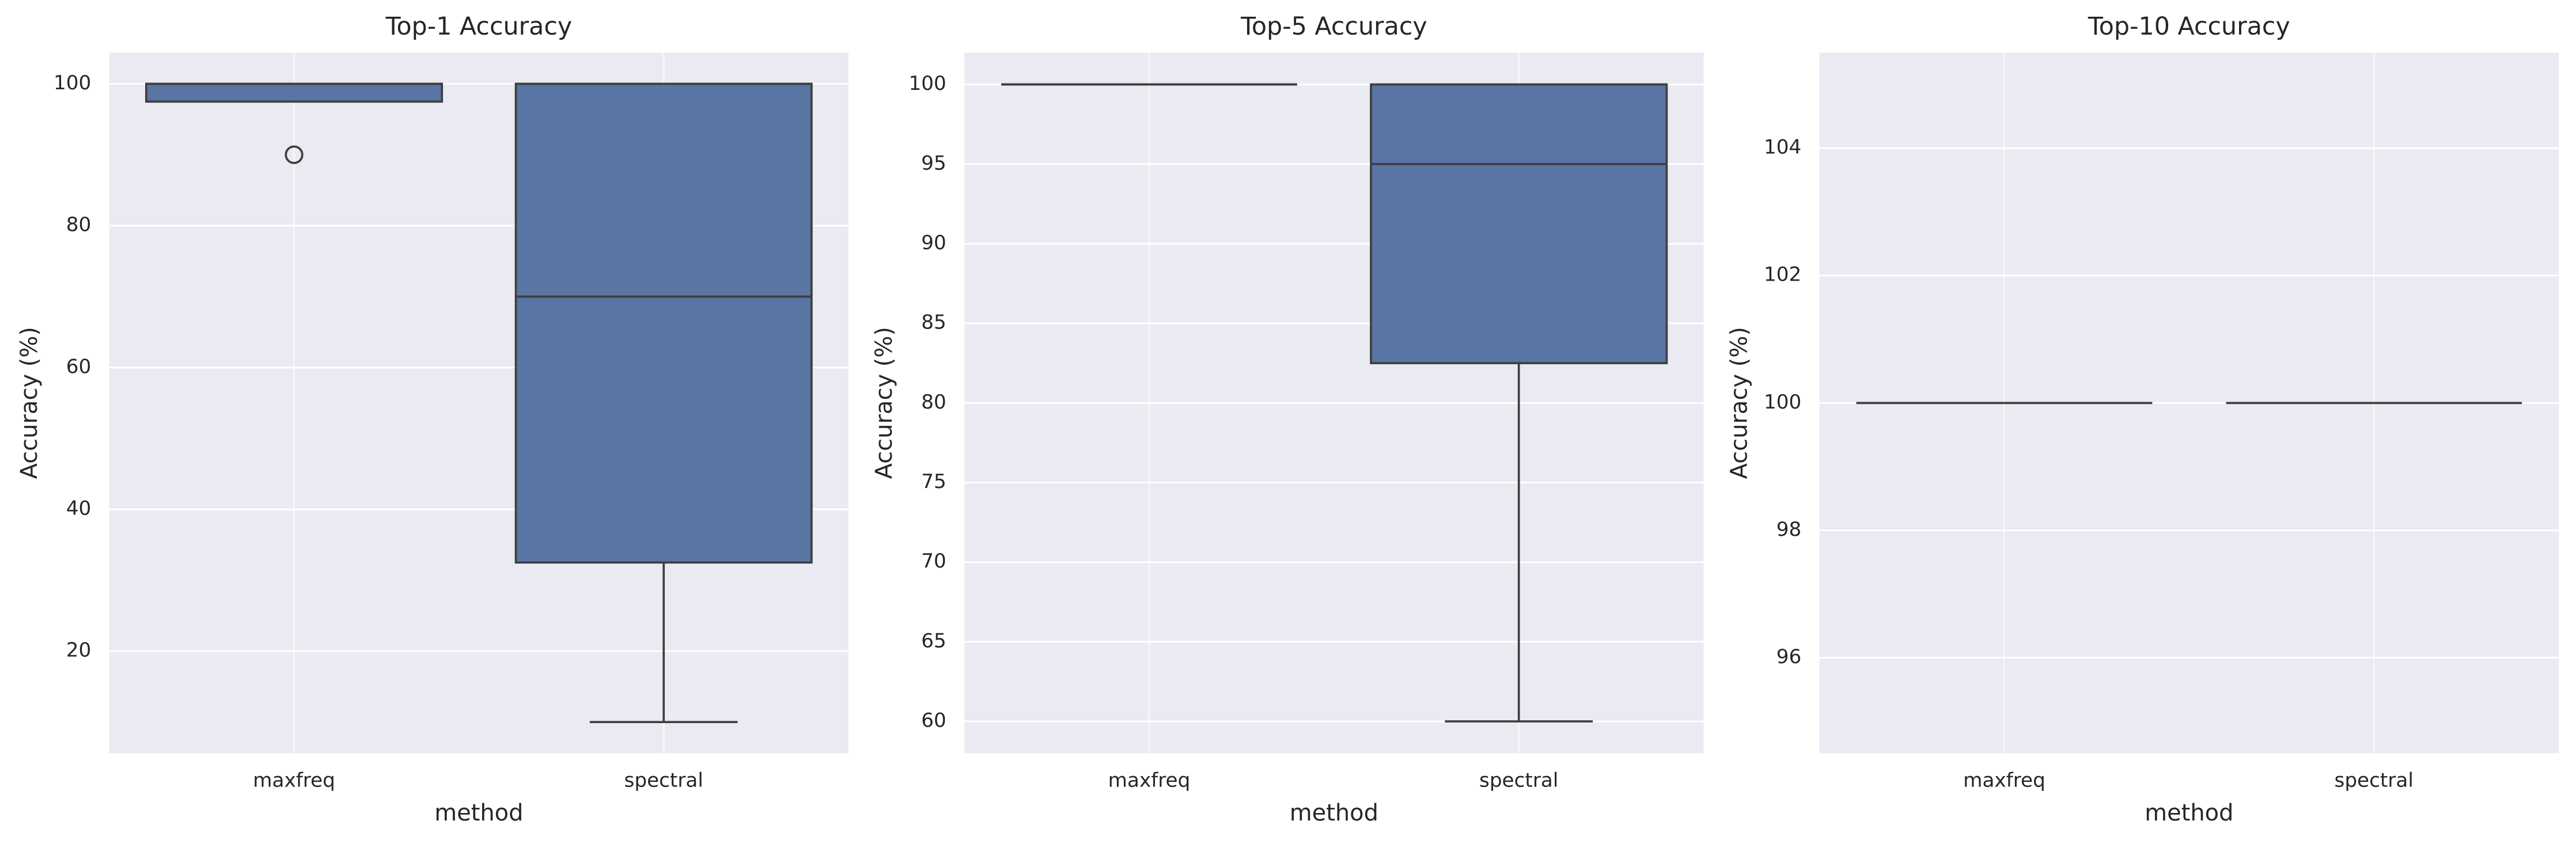 This screenshot has height=847, width=2576. Describe the element at coordinates (933, 322) in the screenshot. I see `y-tick-label: 85` at that location.